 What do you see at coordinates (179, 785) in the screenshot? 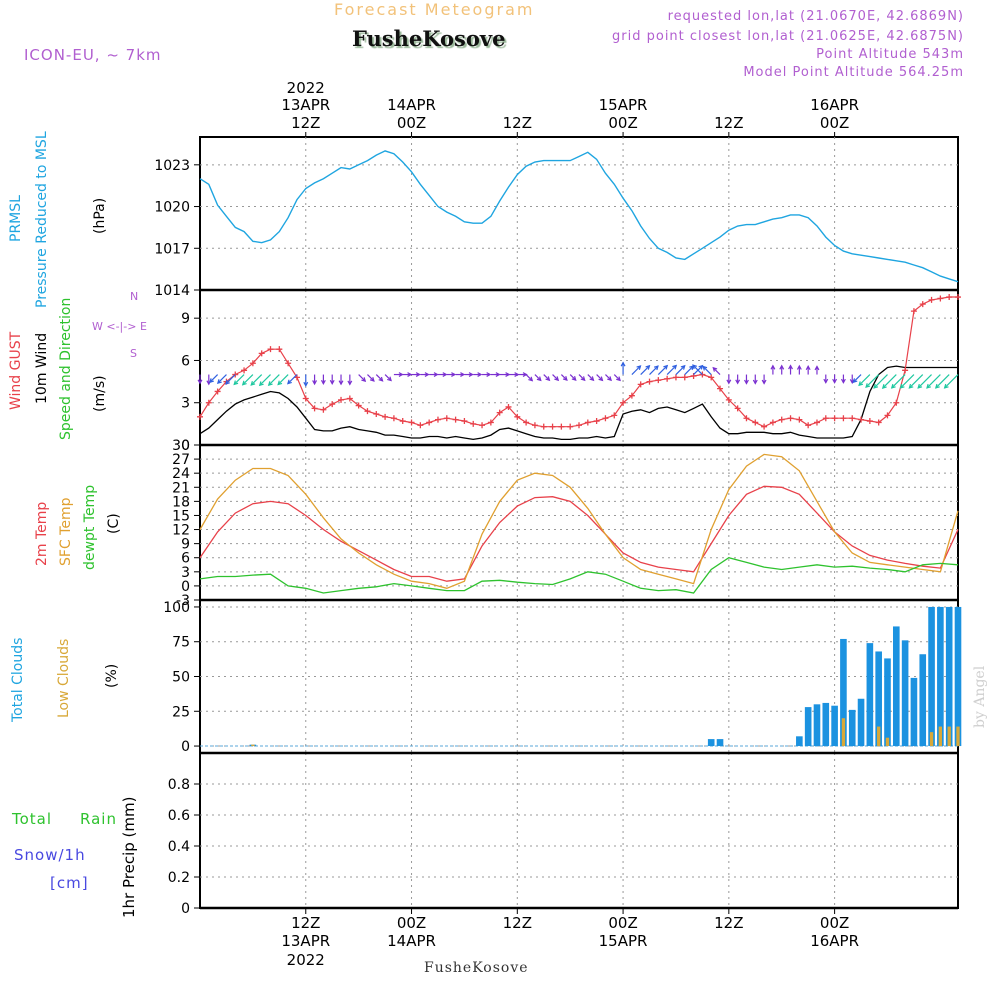
I see `y-tick-label: 0.8` at bounding box center [179, 785].